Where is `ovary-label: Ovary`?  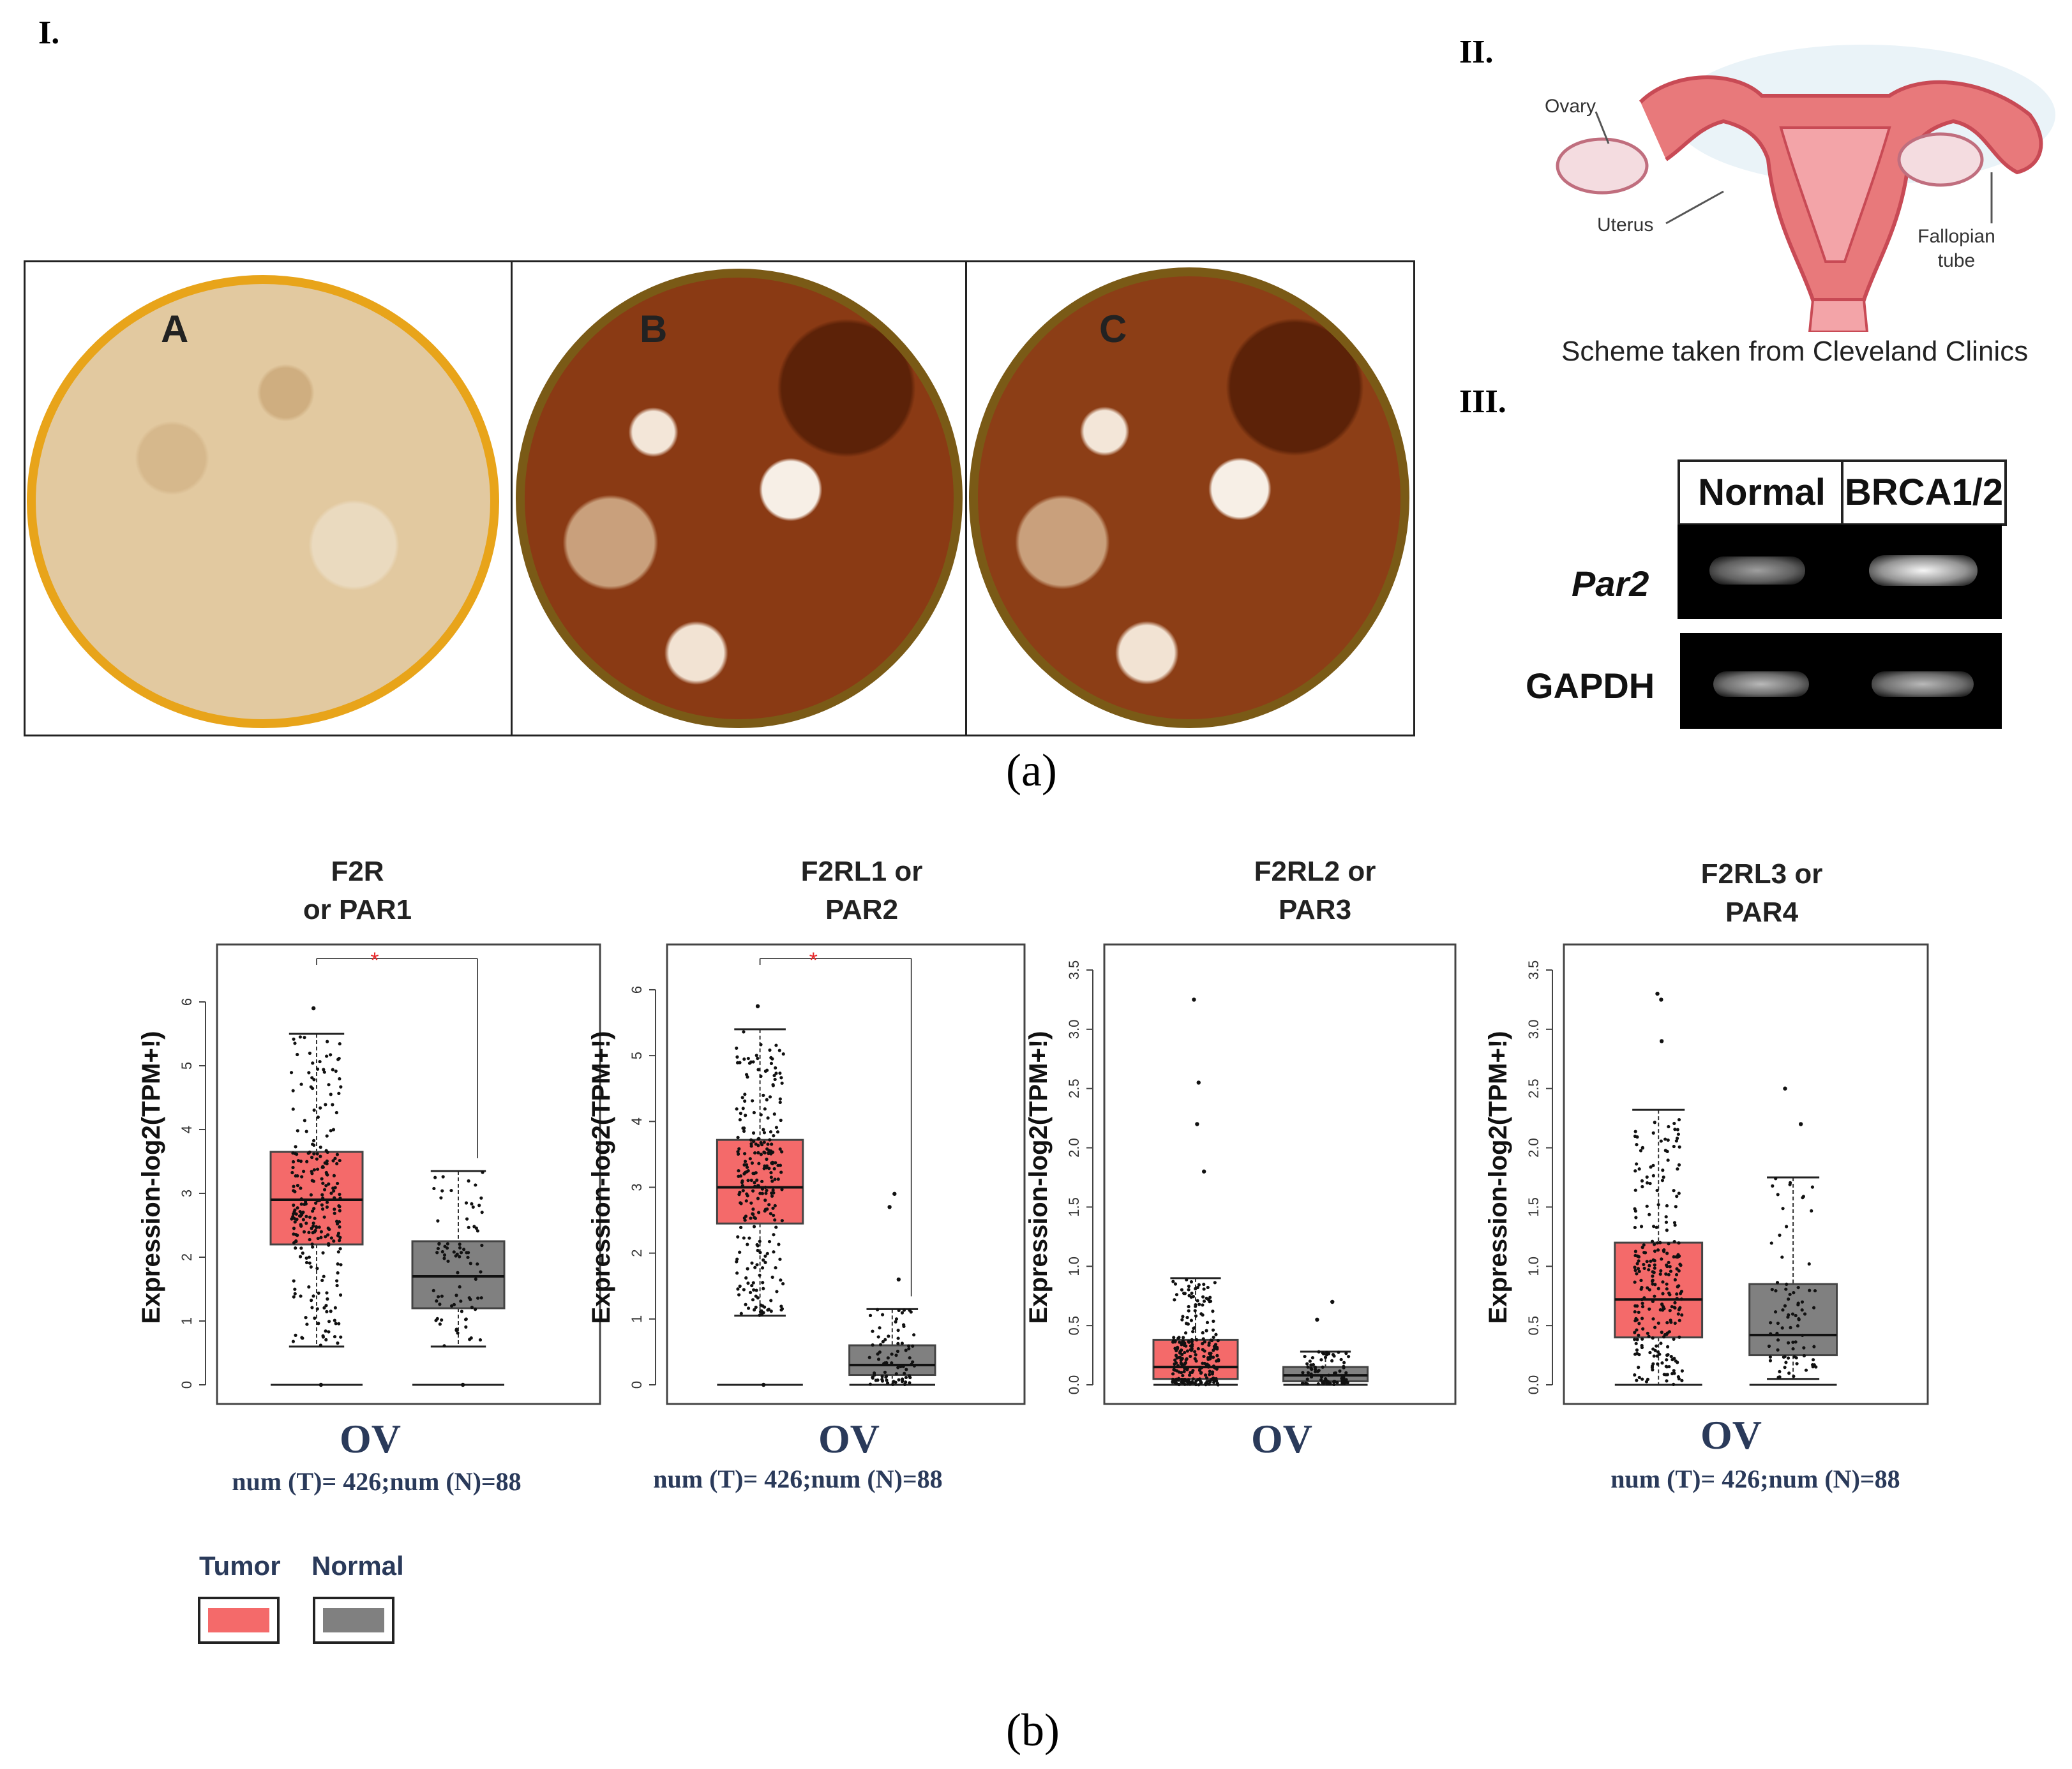 ovary-label: Ovary is located at coordinates (1570, 106).